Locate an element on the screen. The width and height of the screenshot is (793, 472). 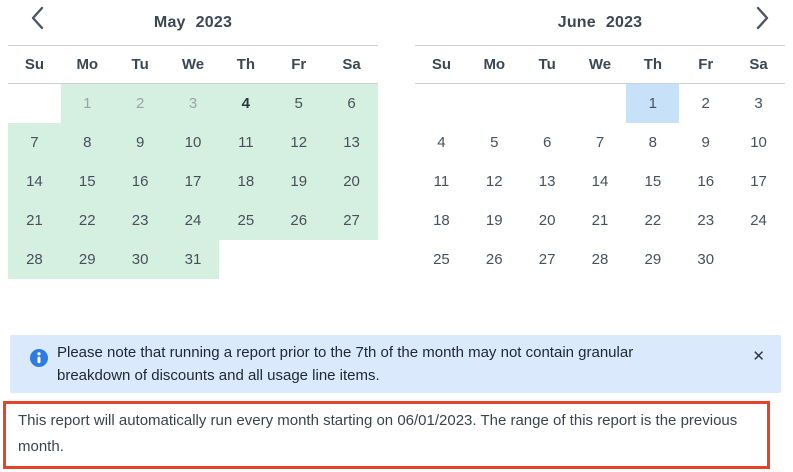
info-icon is located at coordinates (39, 360).